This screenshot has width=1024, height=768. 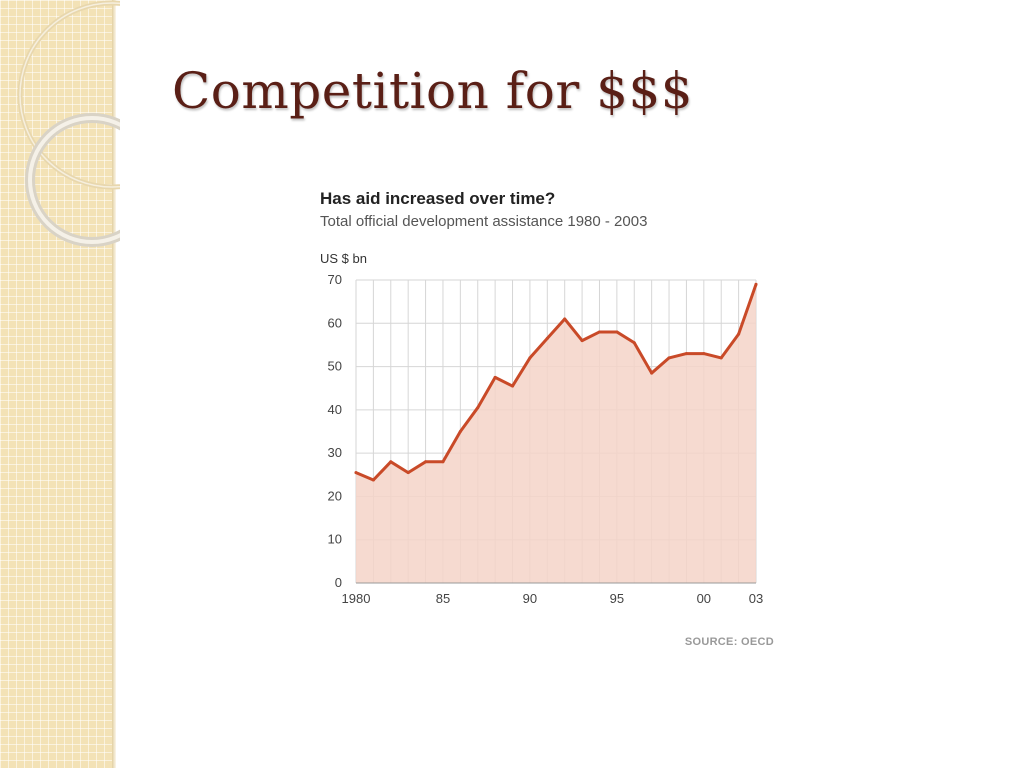 I want to click on y-tick-label: 70, so click(x=335, y=279).